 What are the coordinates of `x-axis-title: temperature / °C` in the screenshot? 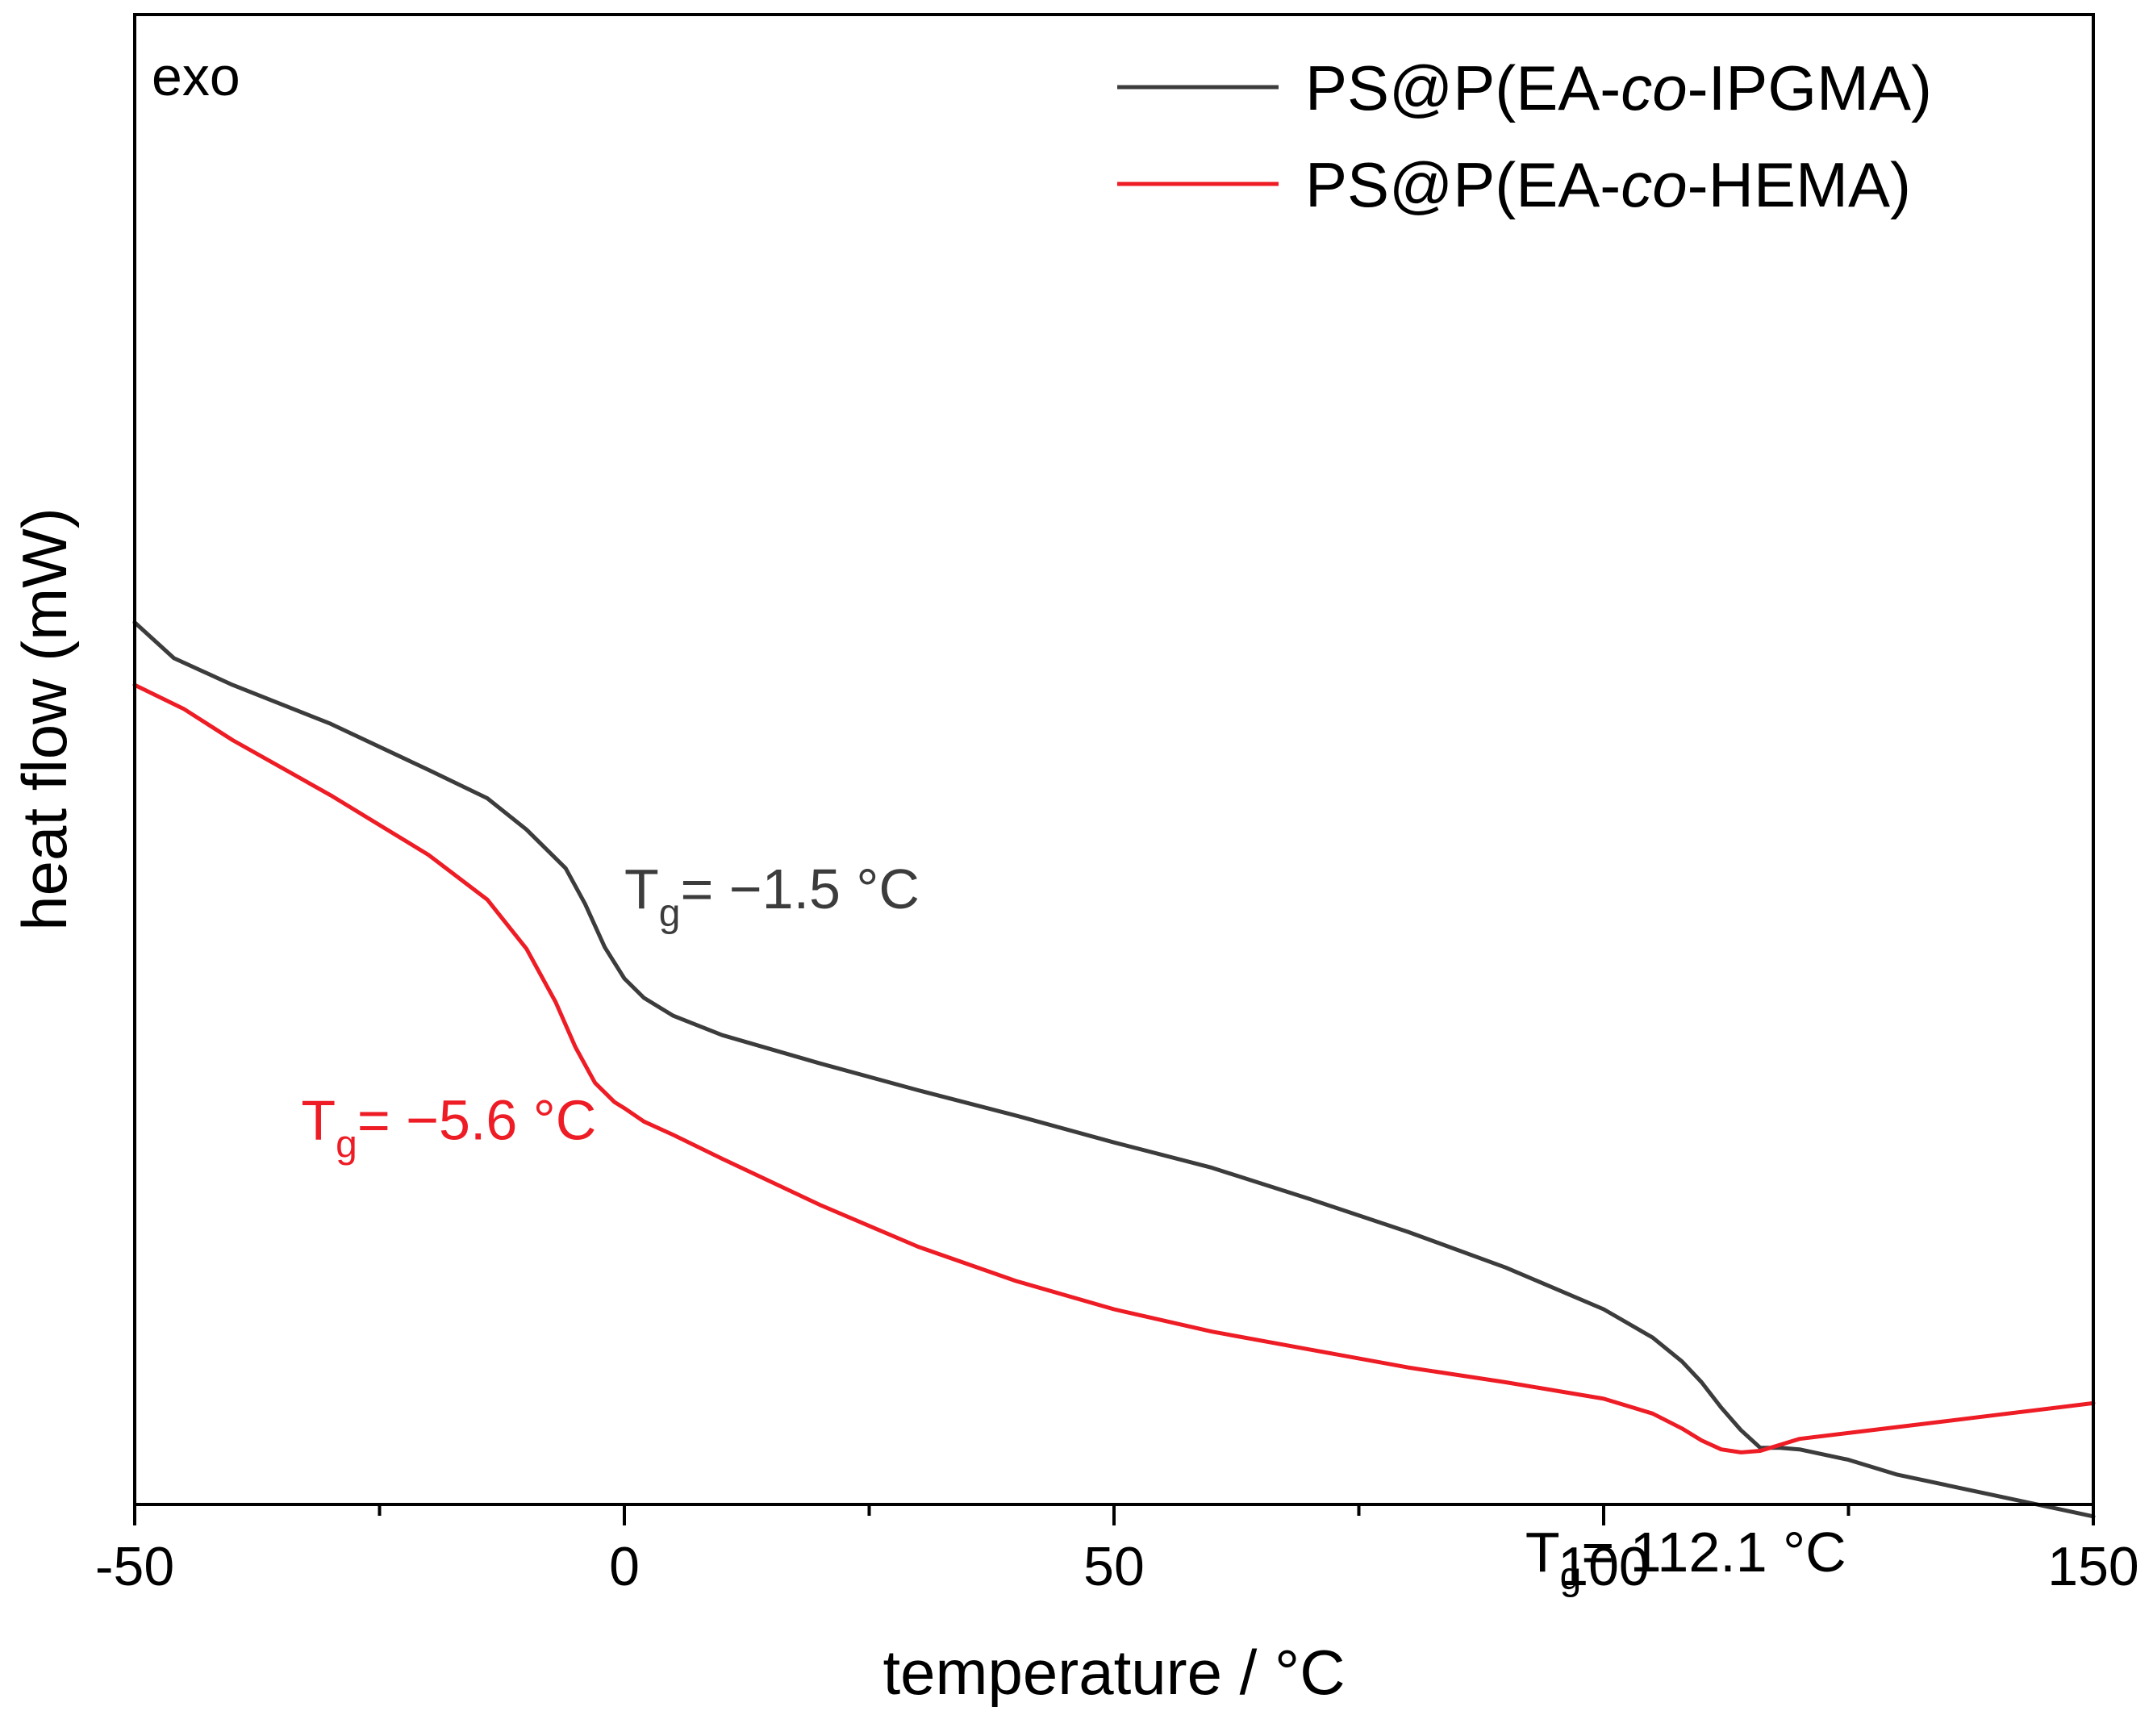 It's located at (1113, 1673).